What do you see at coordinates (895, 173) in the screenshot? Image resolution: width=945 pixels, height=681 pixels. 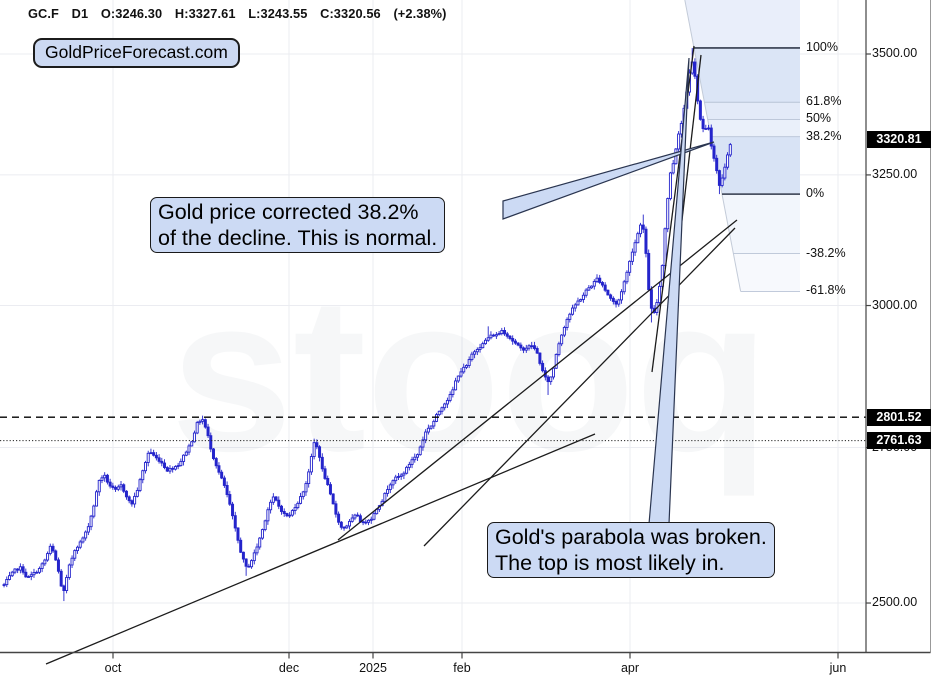 I see `y-axis-label: 3250.00` at bounding box center [895, 173].